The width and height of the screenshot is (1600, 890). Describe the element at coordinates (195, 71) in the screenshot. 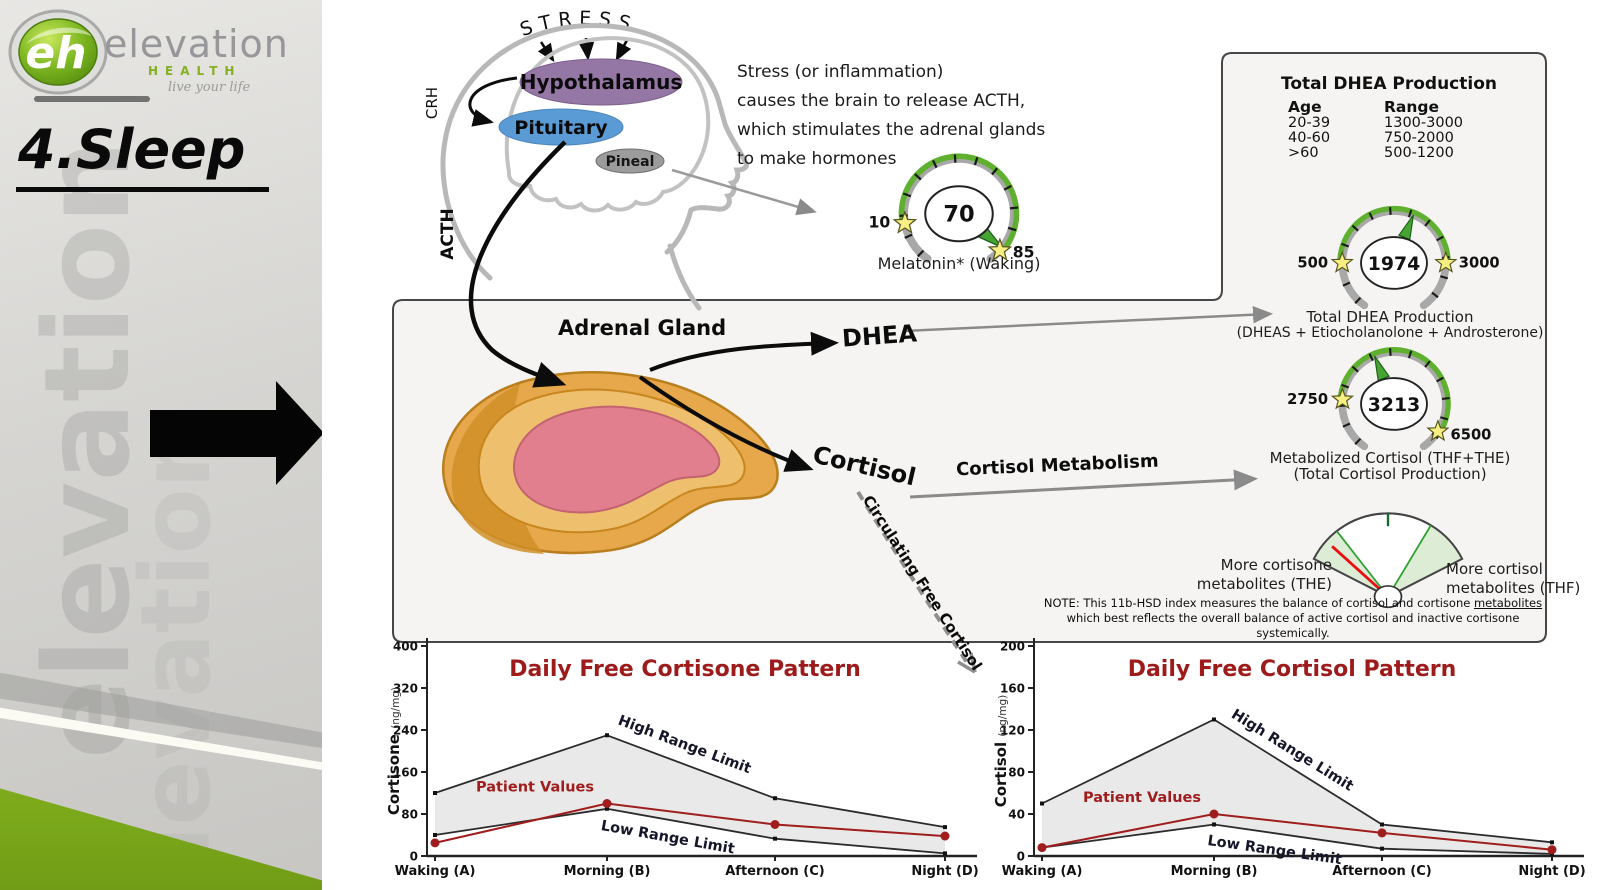

I see `brand-subtitle: HEALTH` at that location.